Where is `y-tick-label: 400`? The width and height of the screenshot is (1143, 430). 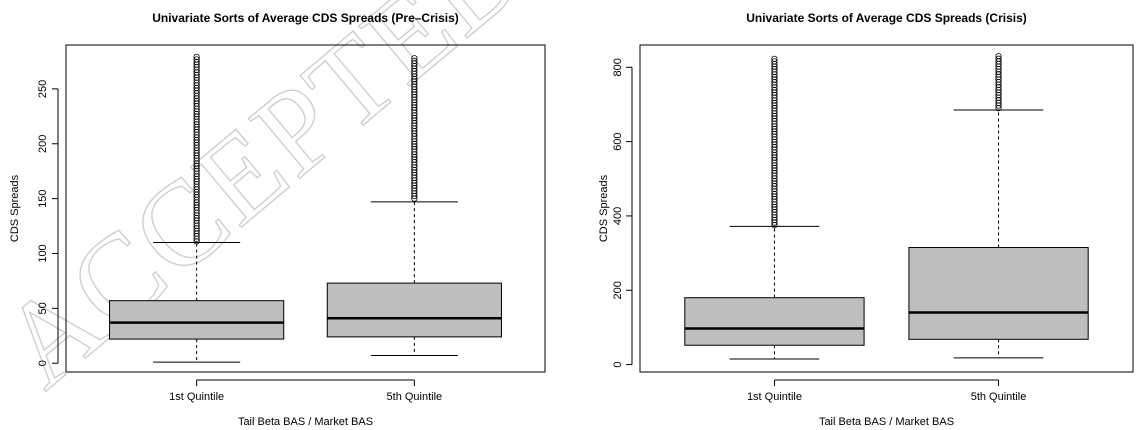
y-tick-label: 400 is located at coordinates (618, 216).